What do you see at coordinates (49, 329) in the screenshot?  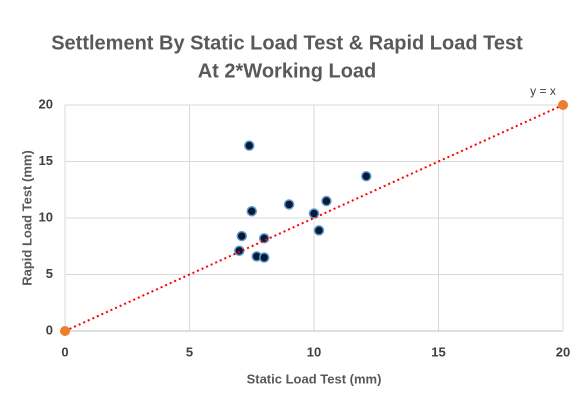 I see `y-tick-label: 0` at bounding box center [49, 329].